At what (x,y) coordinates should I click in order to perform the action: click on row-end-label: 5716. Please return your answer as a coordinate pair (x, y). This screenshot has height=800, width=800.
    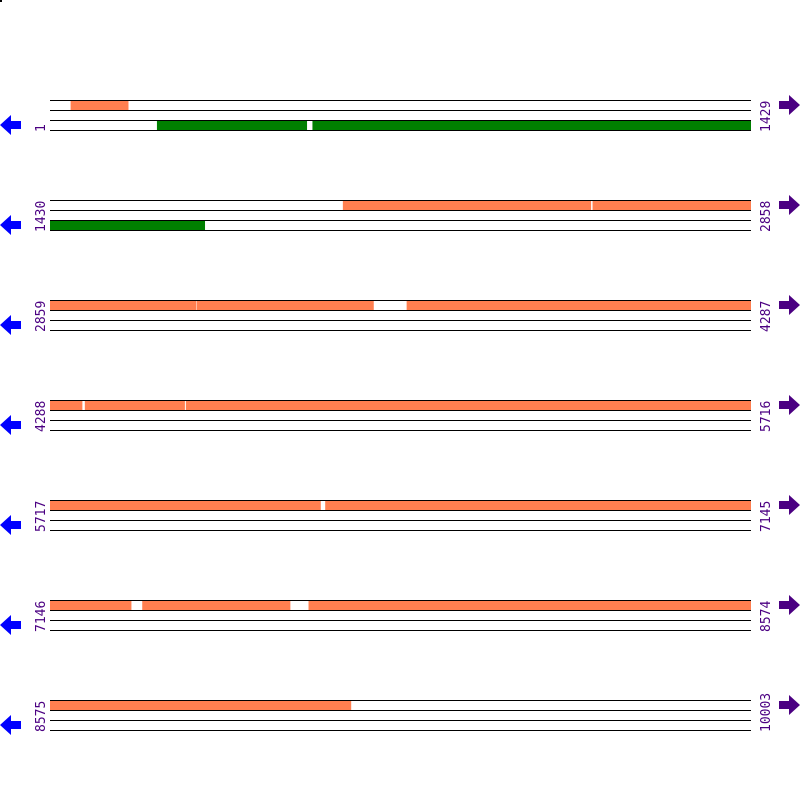
    Looking at the image, I should click on (766, 416).